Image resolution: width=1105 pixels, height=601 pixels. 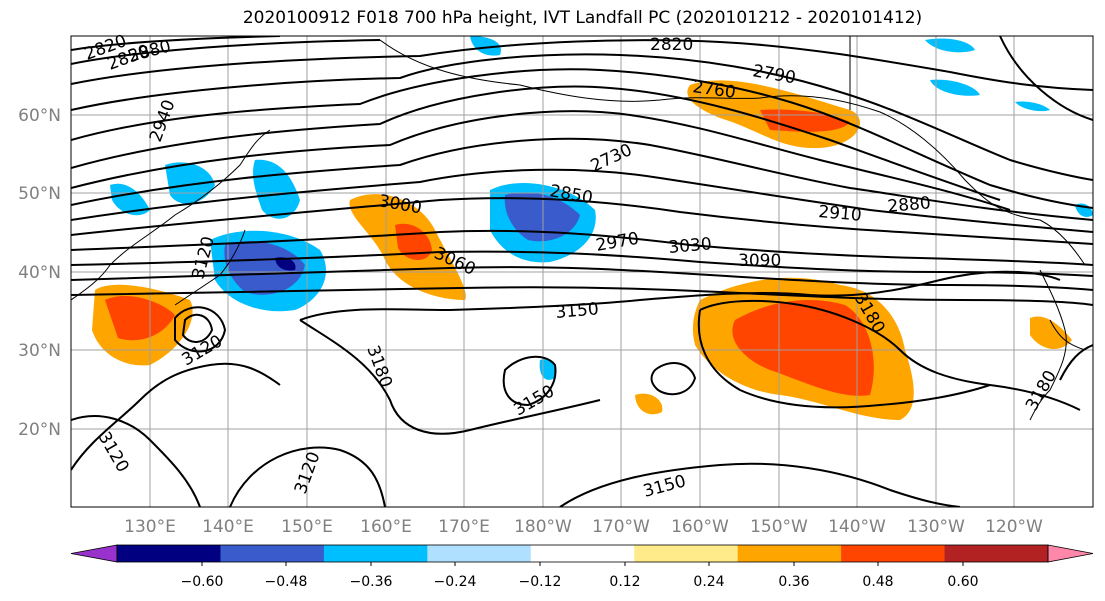 What do you see at coordinates (94, 553) in the screenshot?
I see `colorbar-extend-low` at bounding box center [94, 553].